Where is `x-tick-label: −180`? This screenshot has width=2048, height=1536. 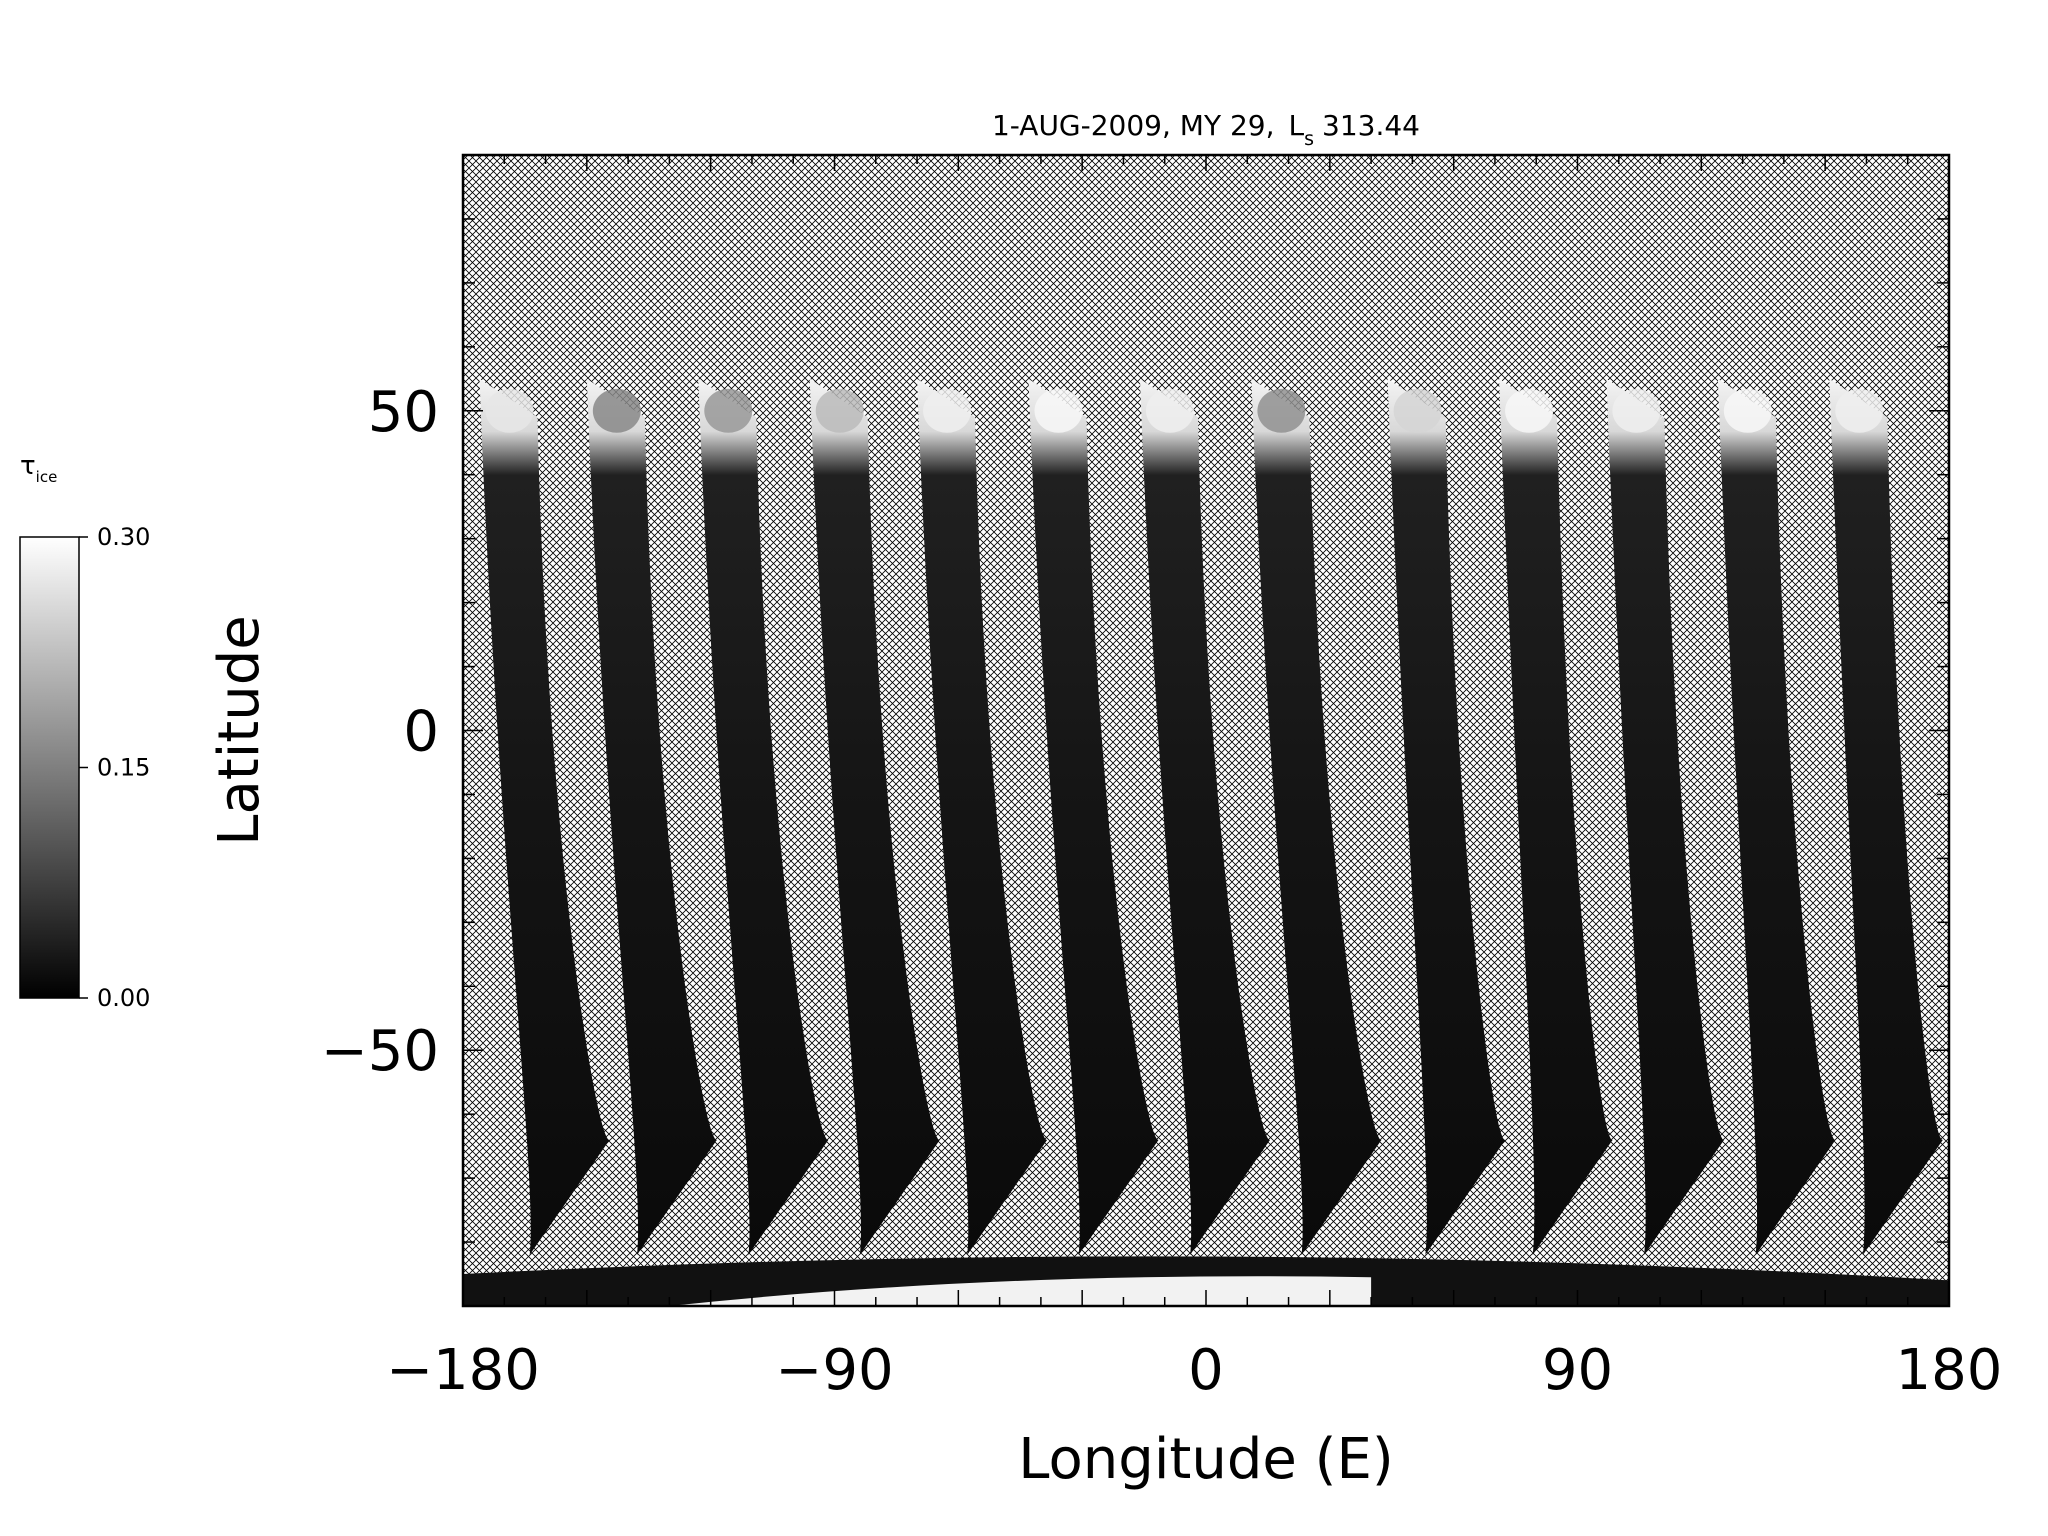 x-tick-label: −180 is located at coordinates (463, 1370).